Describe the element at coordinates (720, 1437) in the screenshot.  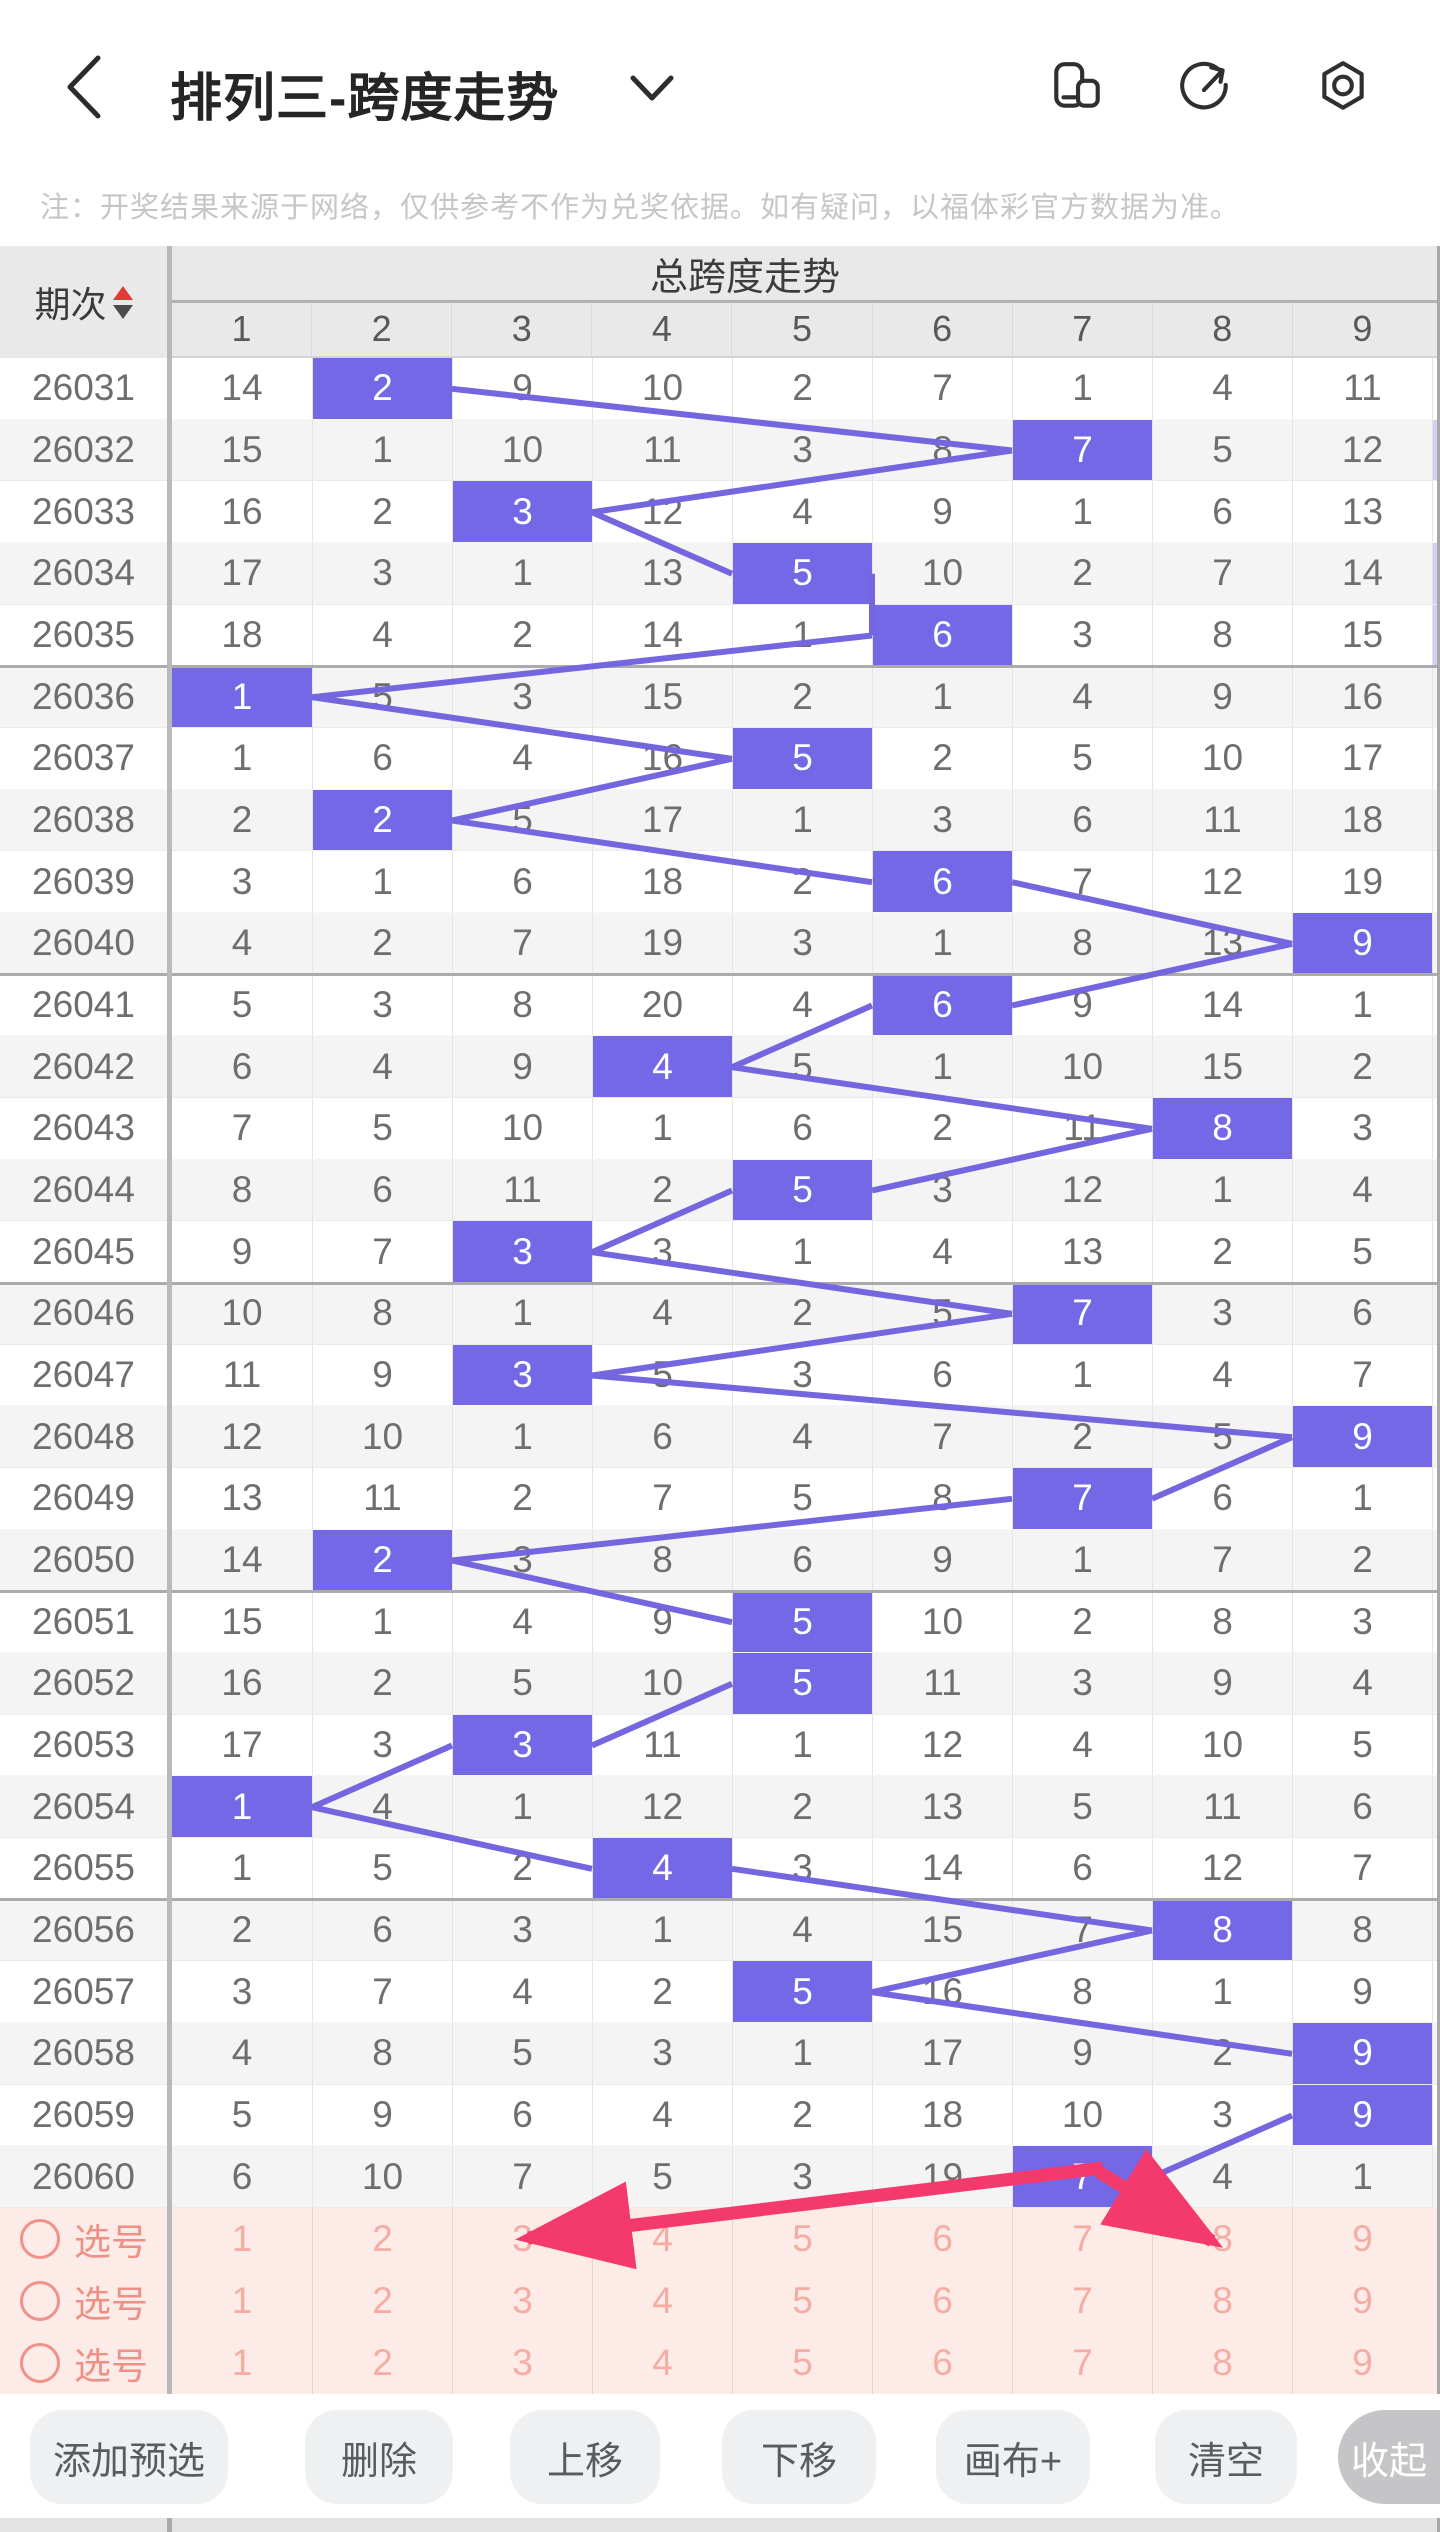
I see `table-row-26048: 26048 12 10 1 6 4 7 2 5 9` at that location.